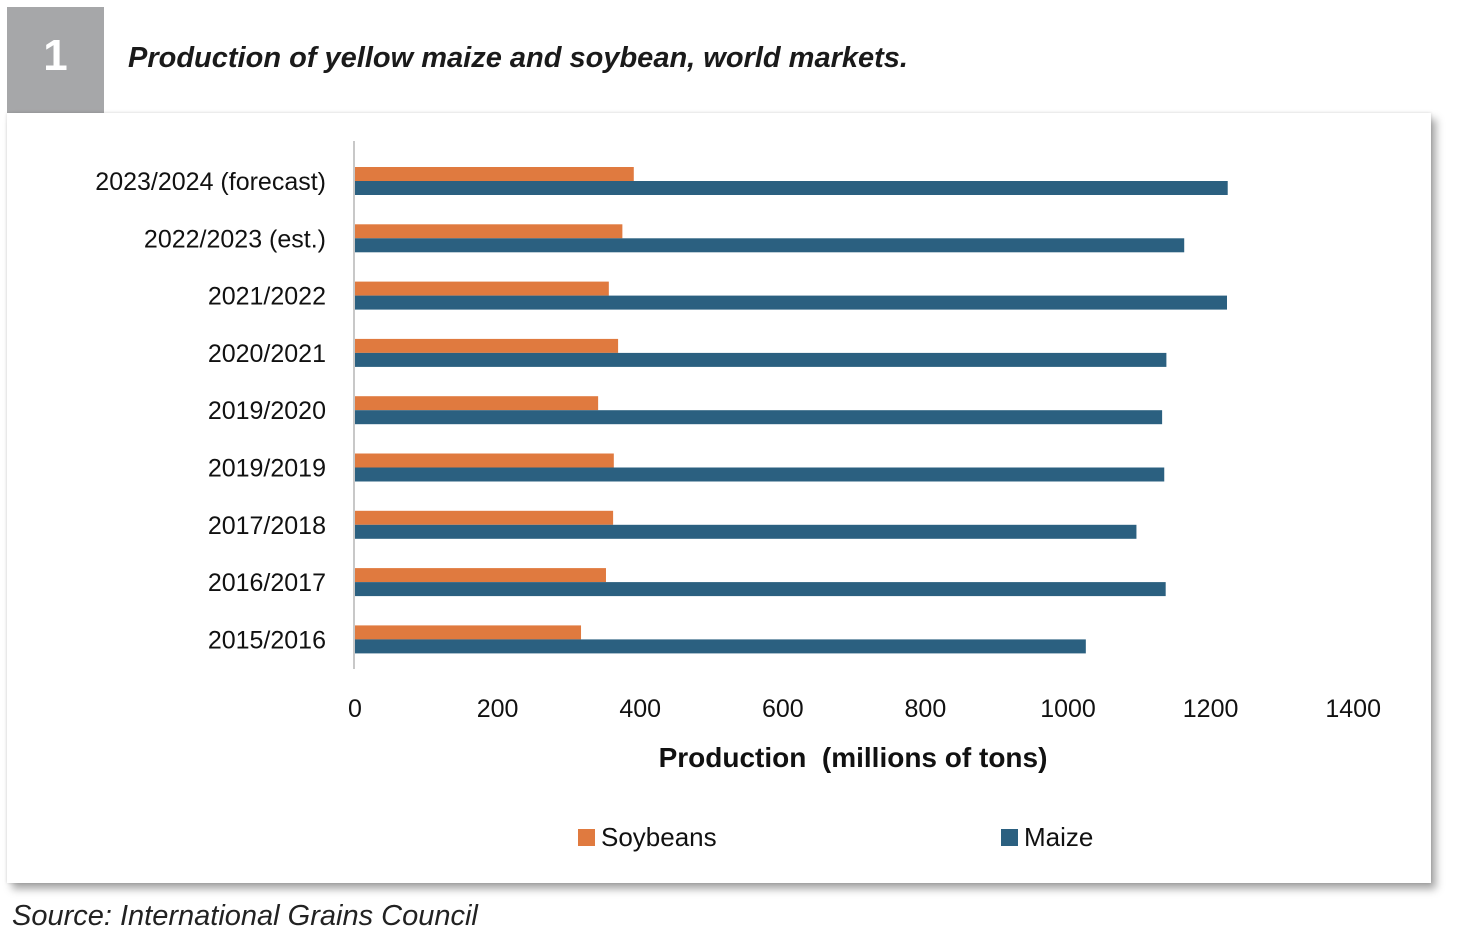 Image resolution: width=1462 pixels, height=943 pixels. What do you see at coordinates (267, 354) in the screenshot?
I see `category-label: 2020/2021` at bounding box center [267, 354].